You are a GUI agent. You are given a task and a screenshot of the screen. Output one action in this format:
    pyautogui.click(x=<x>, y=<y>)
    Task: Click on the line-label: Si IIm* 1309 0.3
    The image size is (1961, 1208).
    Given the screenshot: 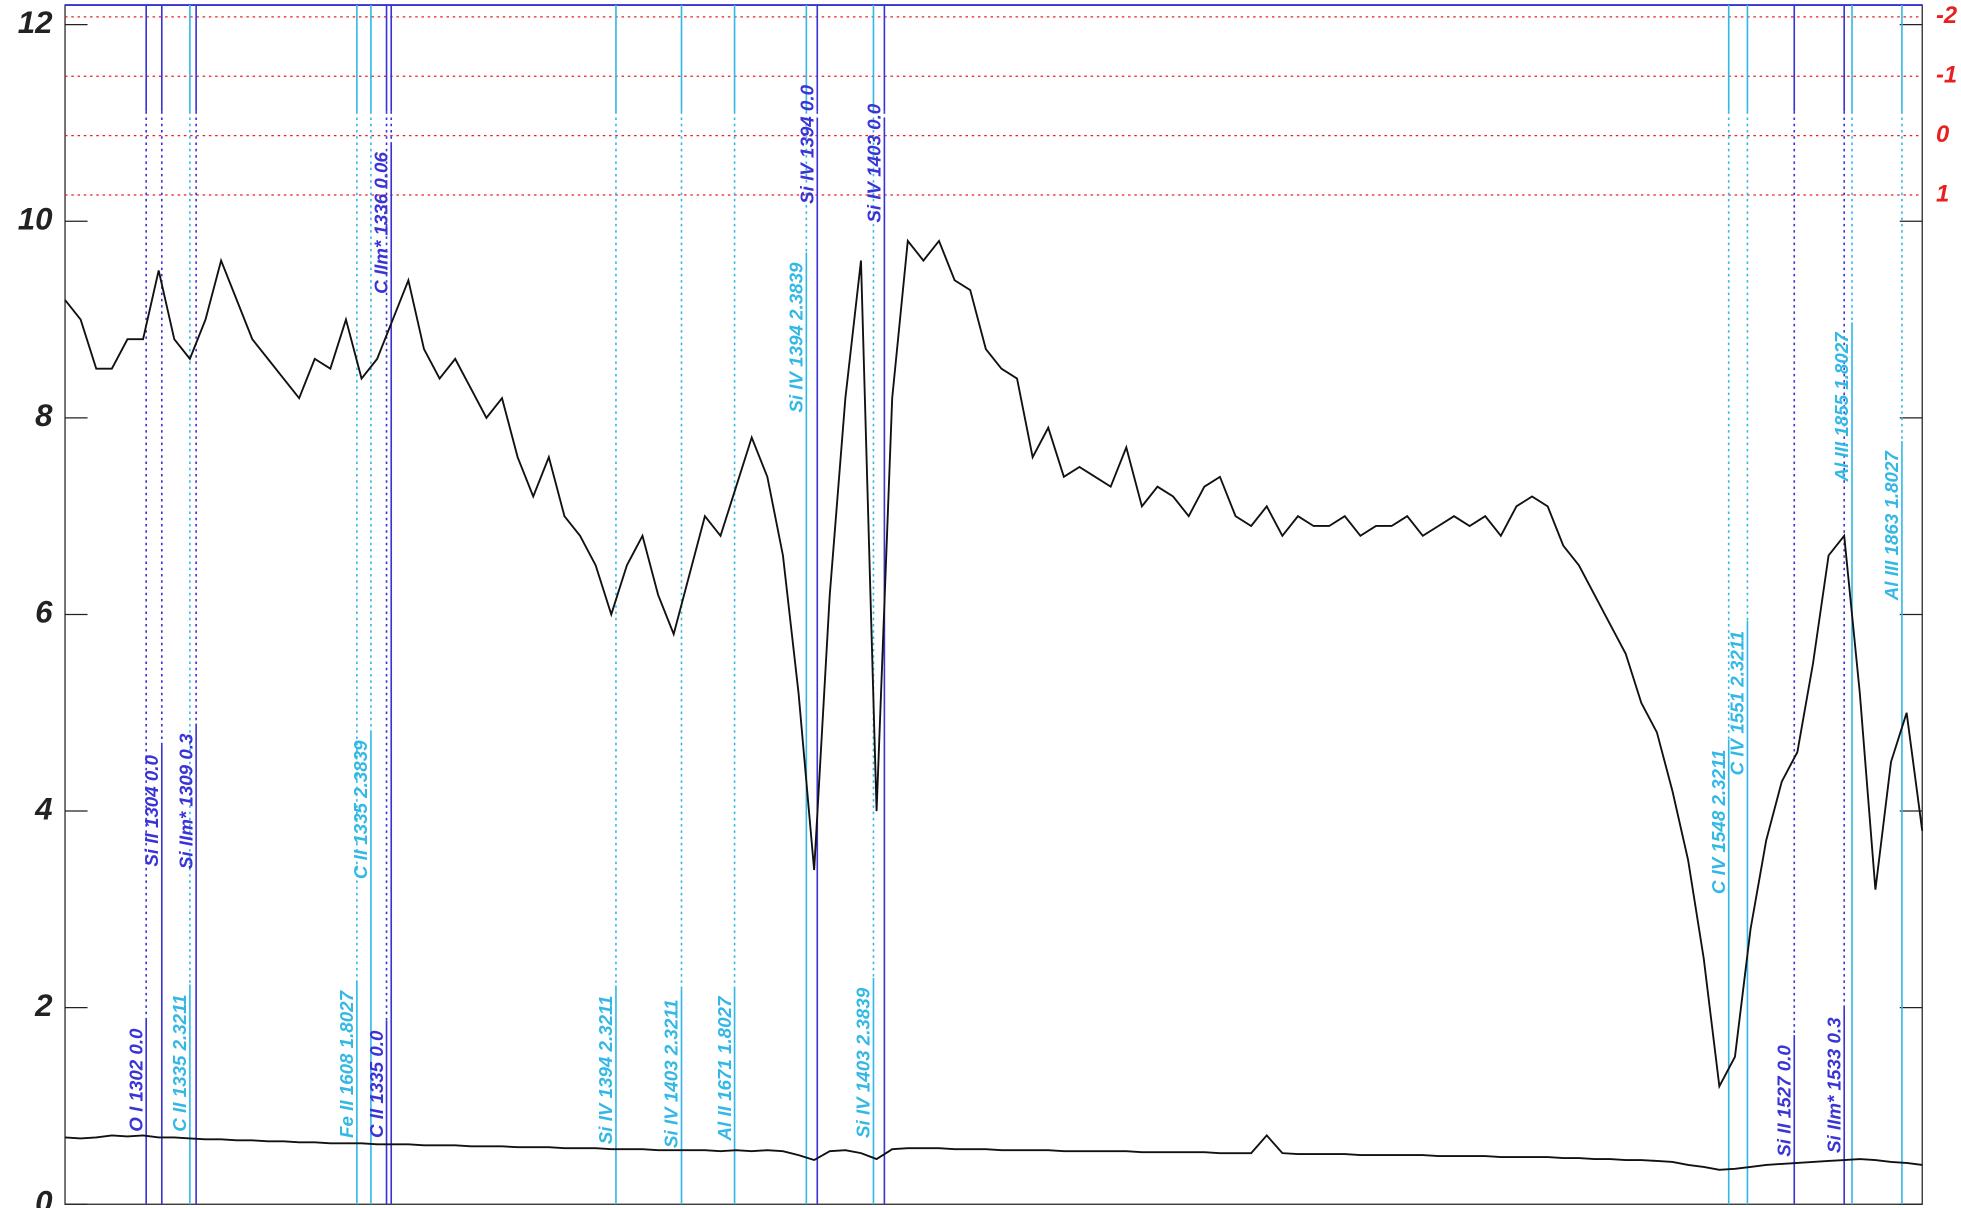 What is the action you would take?
    pyautogui.click(x=185, y=801)
    